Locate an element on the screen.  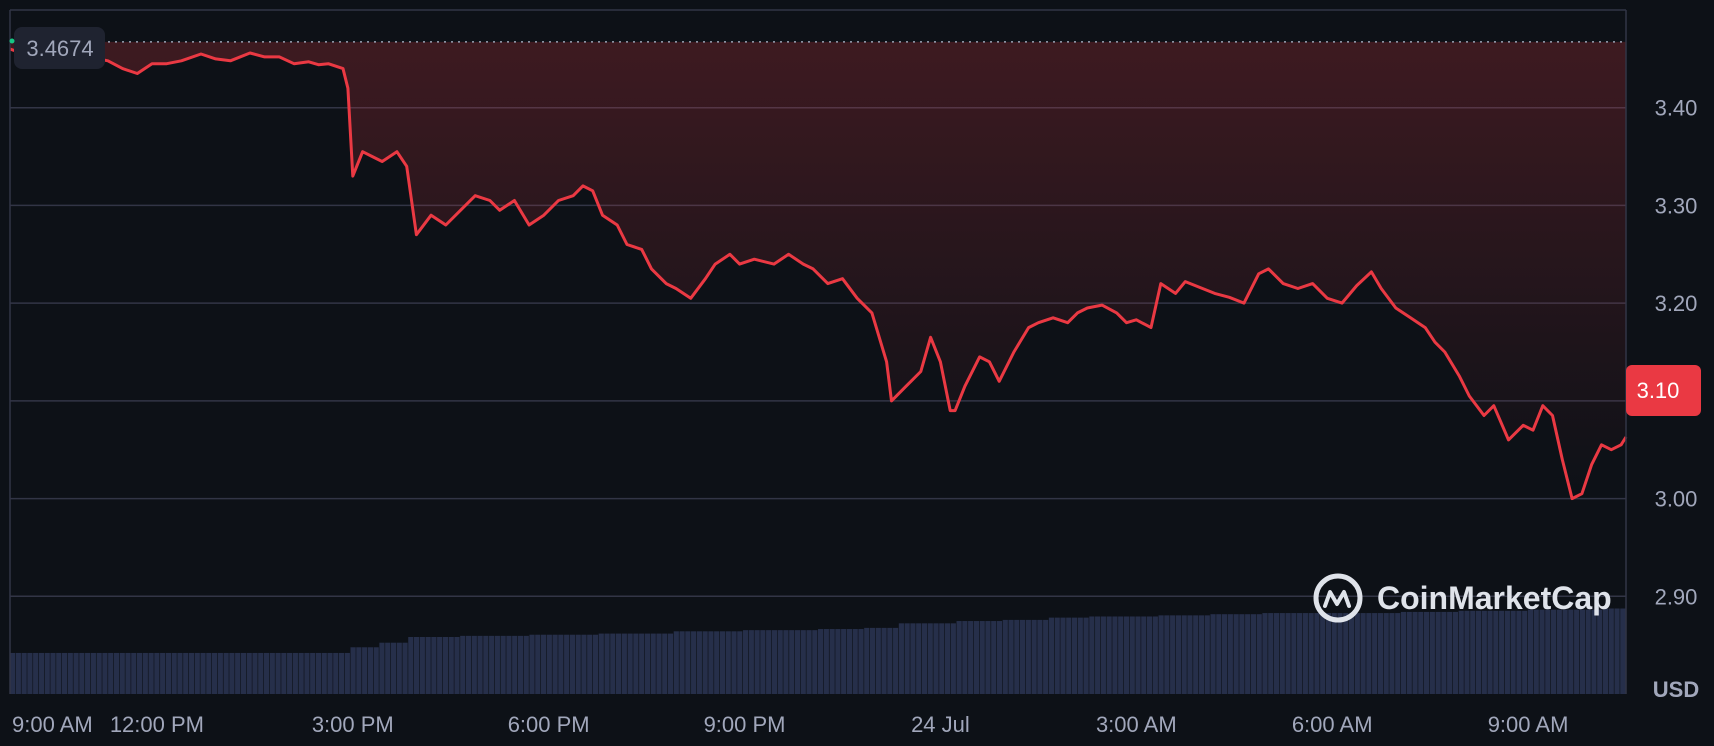
open-price-label: 3.4674 is located at coordinates (59, 48).